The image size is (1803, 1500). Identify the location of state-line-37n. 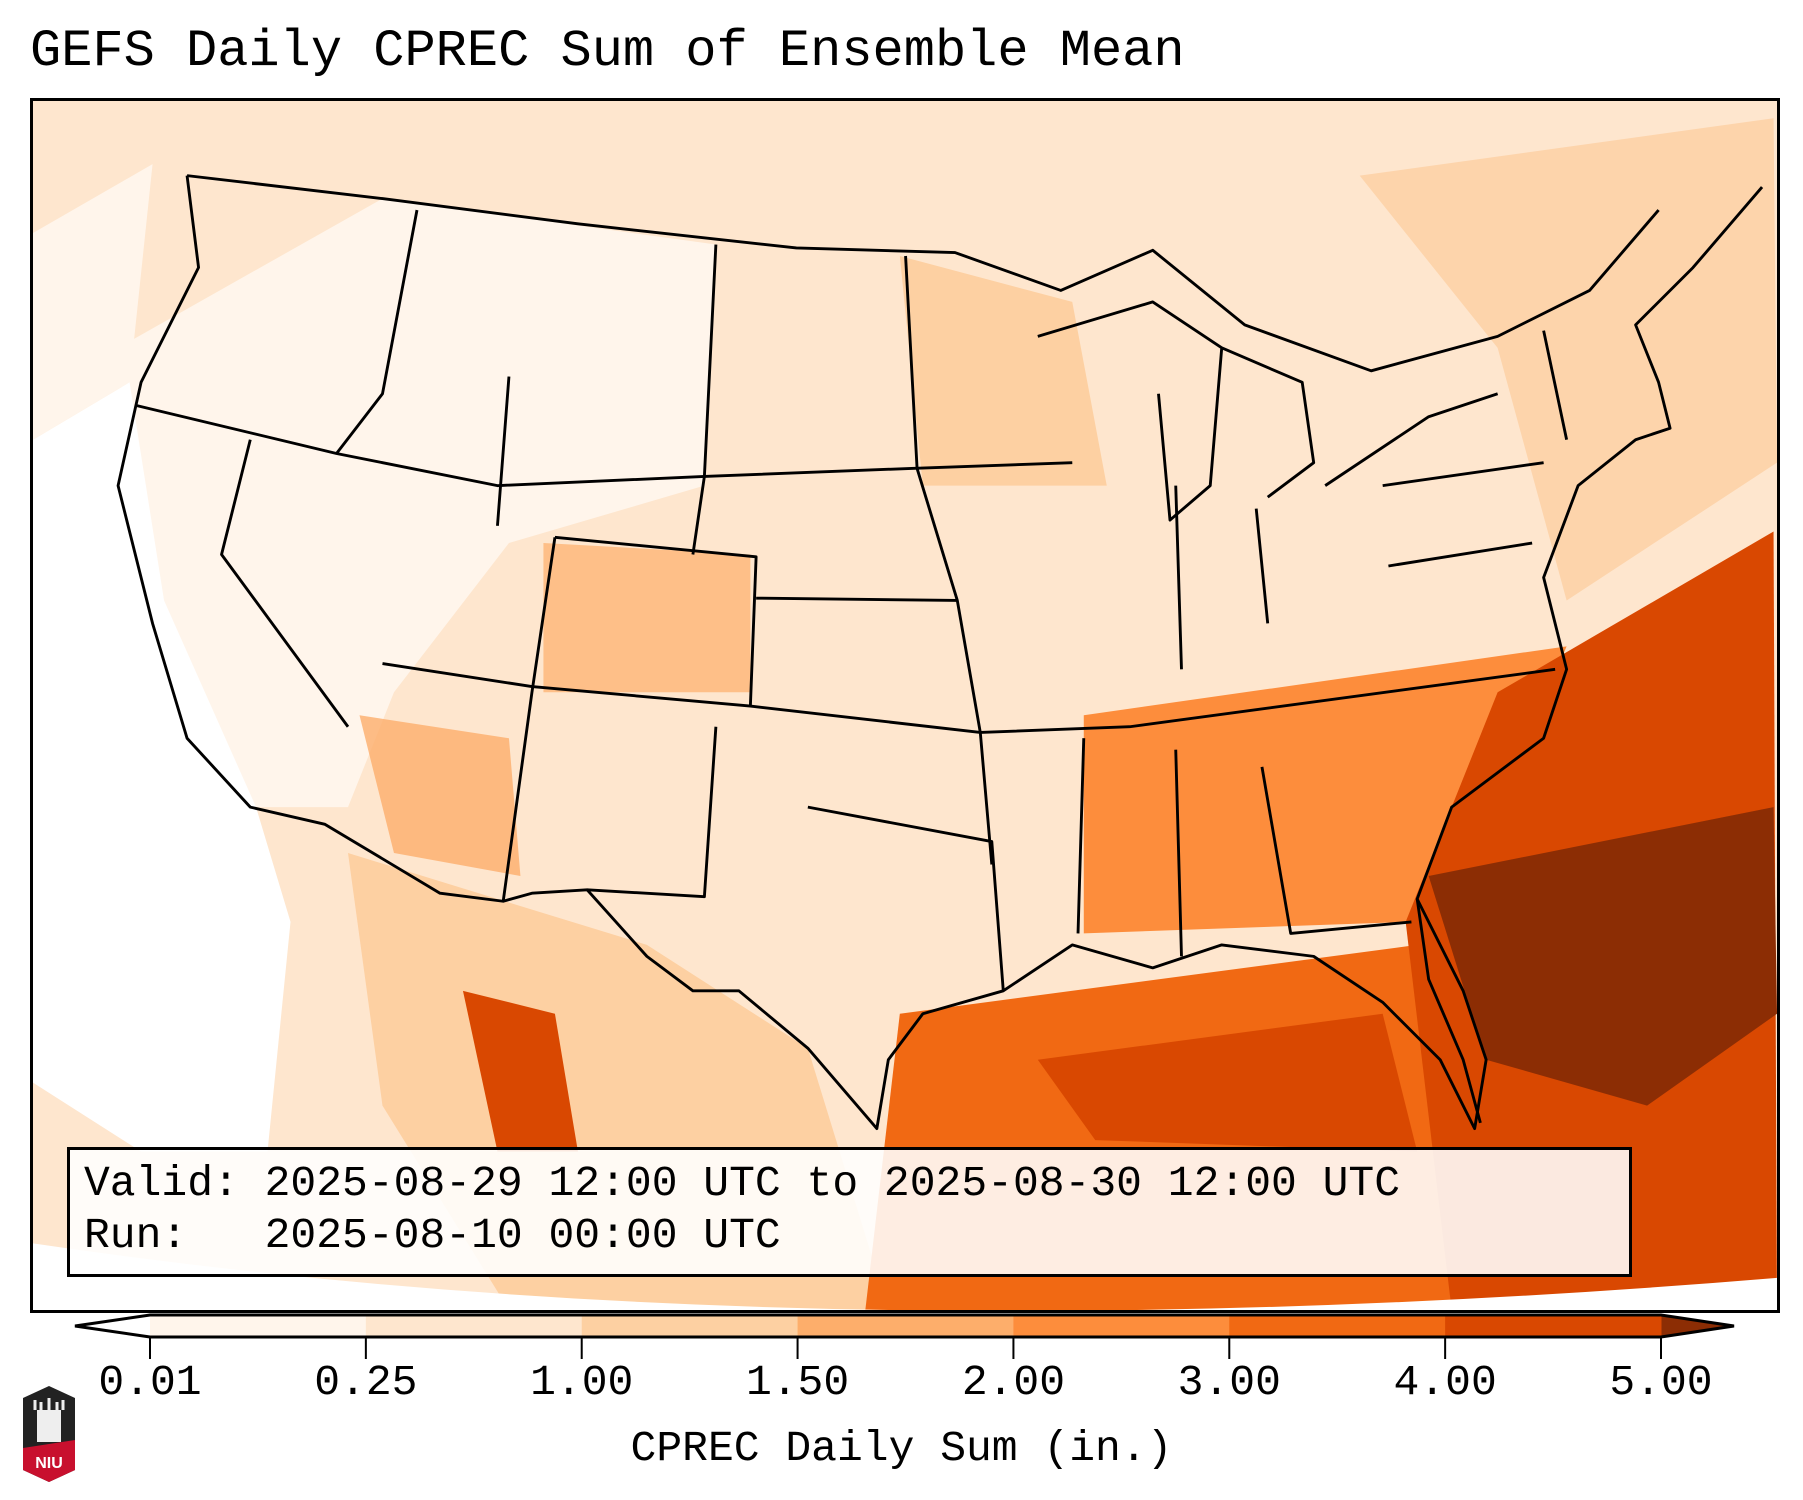
(969, 698).